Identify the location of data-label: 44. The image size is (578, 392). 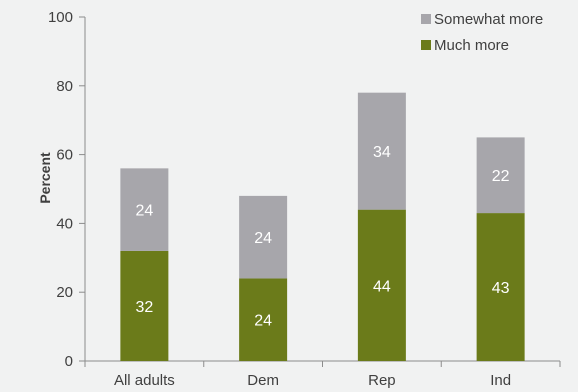
(382, 286).